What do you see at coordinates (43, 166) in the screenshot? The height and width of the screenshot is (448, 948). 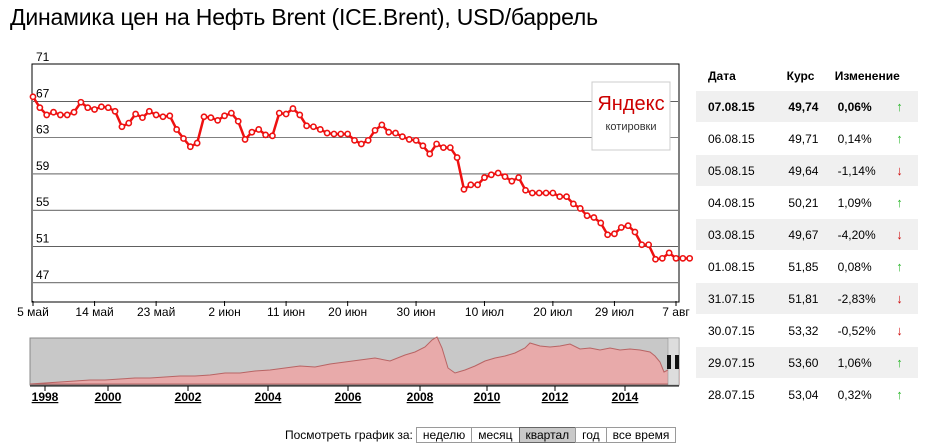 I see `y-tick-label: 59` at bounding box center [43, 166].